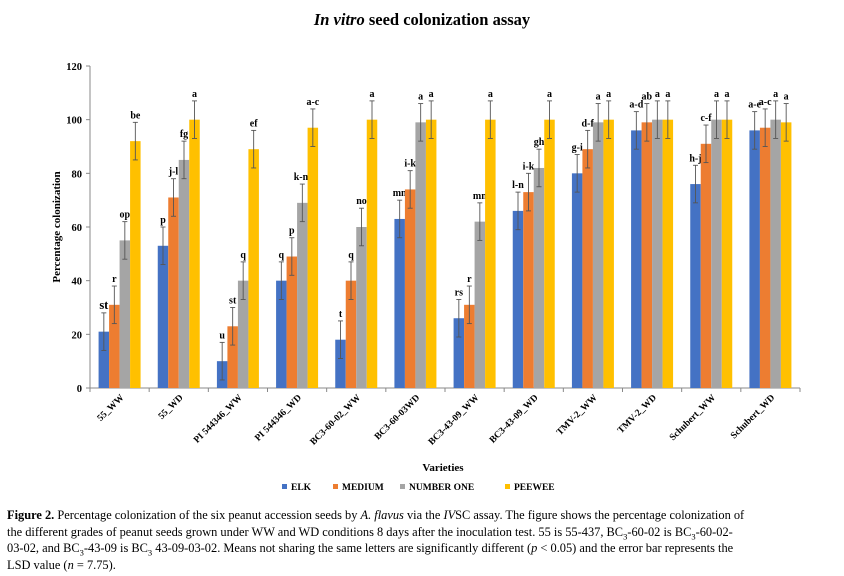  Describe the element at coordinates (61, 564) in the screenshot. I see `caption-line-4: LSD value (n = 7.75).` at that location.